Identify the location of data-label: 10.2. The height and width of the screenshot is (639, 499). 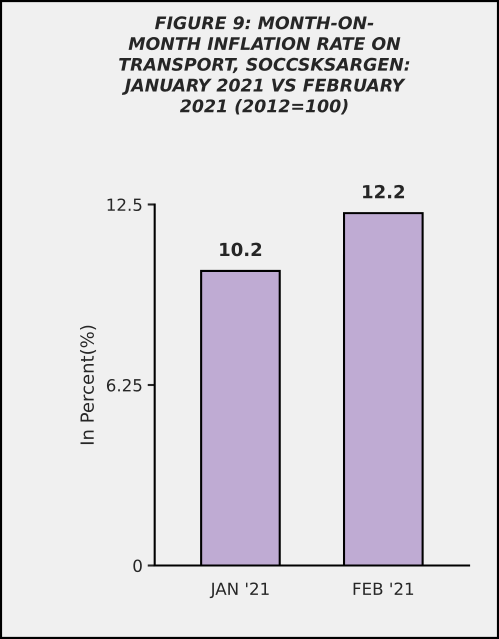
(241, 249).